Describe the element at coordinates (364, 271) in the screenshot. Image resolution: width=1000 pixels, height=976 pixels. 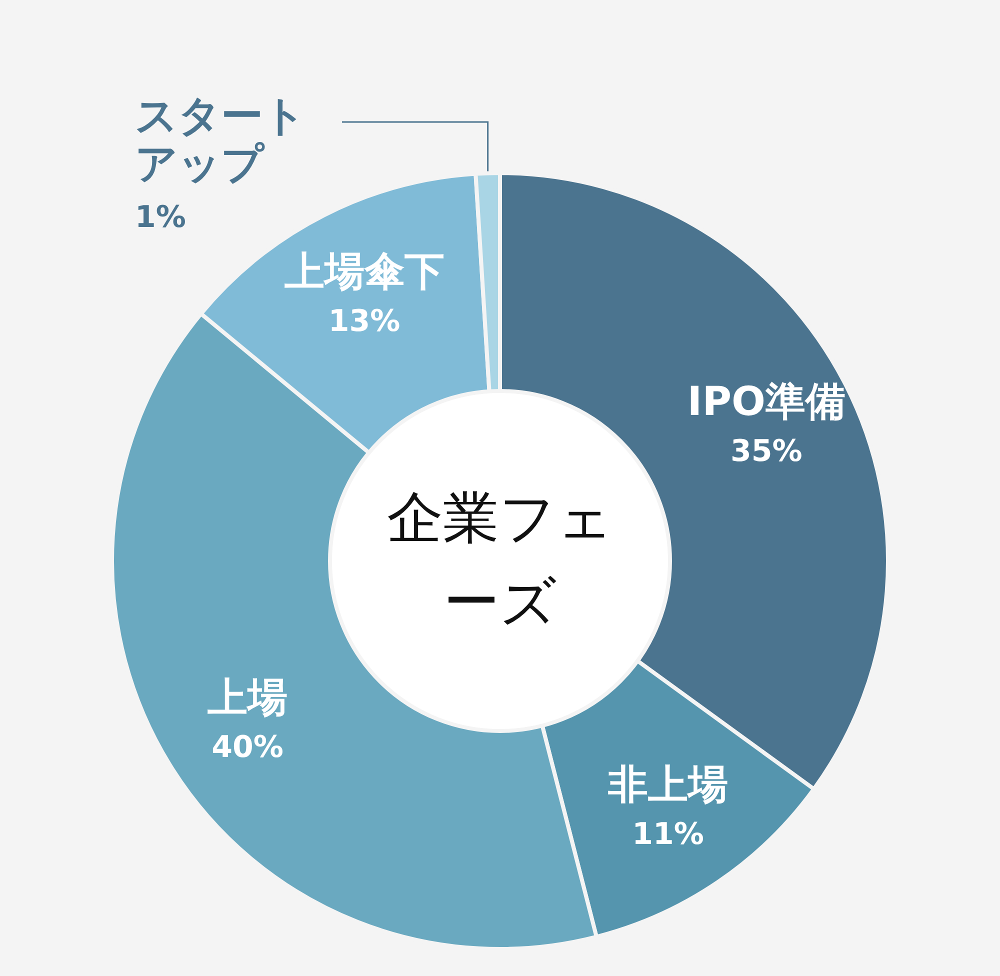
I see `slice-label: 上場傘下` at that location.